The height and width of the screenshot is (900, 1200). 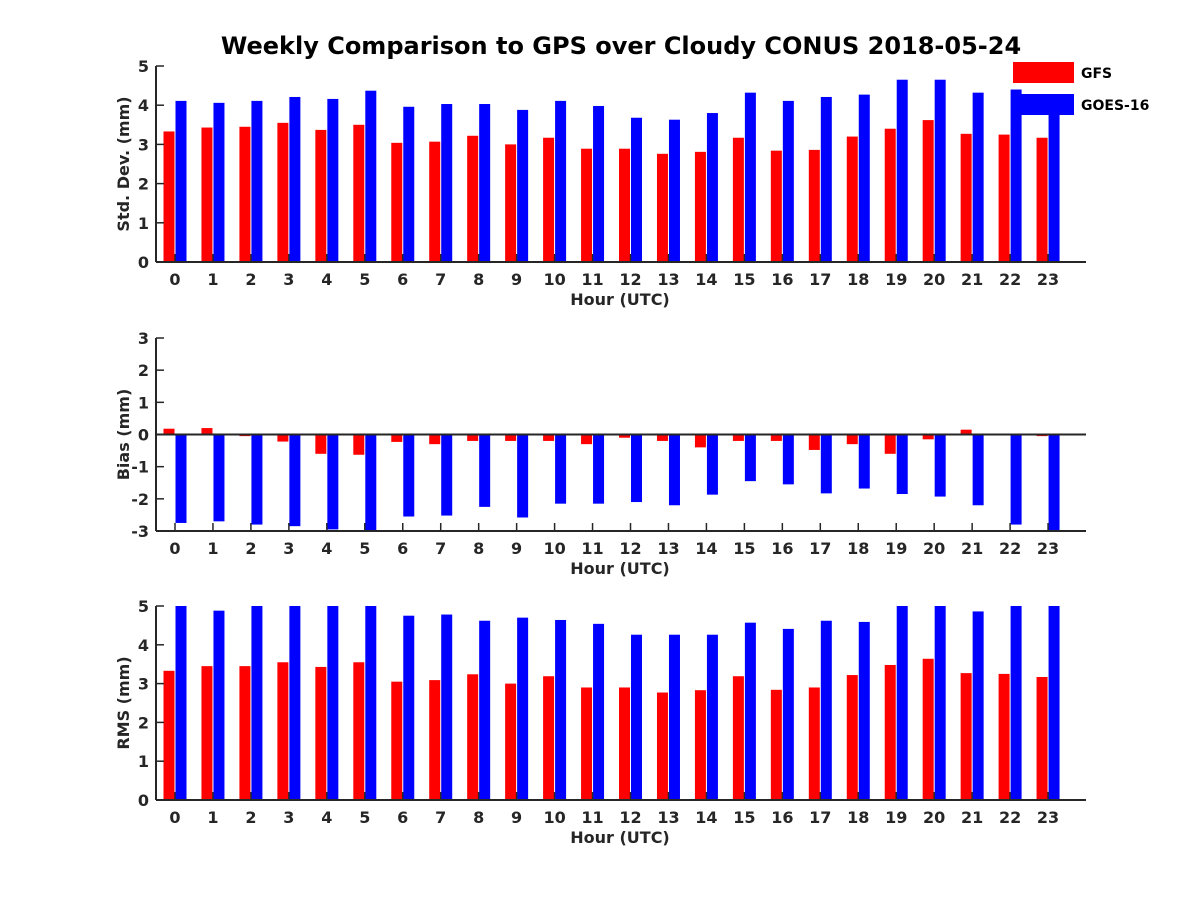 What do you see at coordinates (744, 279) in the screenshot?
I see `x-tick-label: 15` at bounding box center [744, 279].